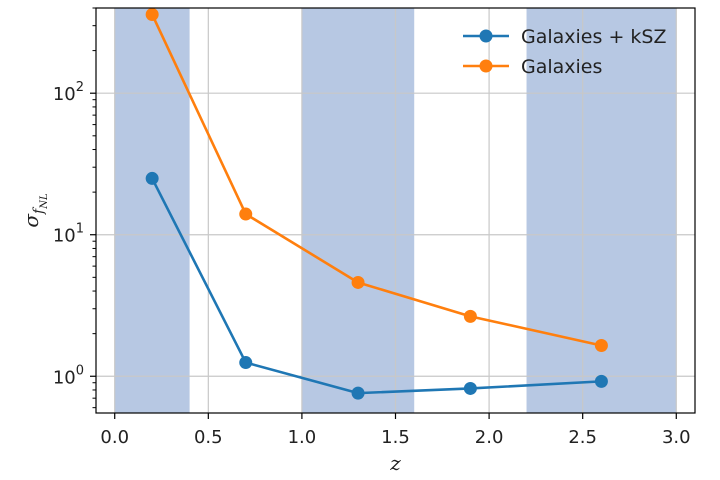 The height and width of the screenshot is (480, 720). Describe the element at coordinates (582, 437) in the screenshot. I see `x-tick-label: 2.5` at that location.